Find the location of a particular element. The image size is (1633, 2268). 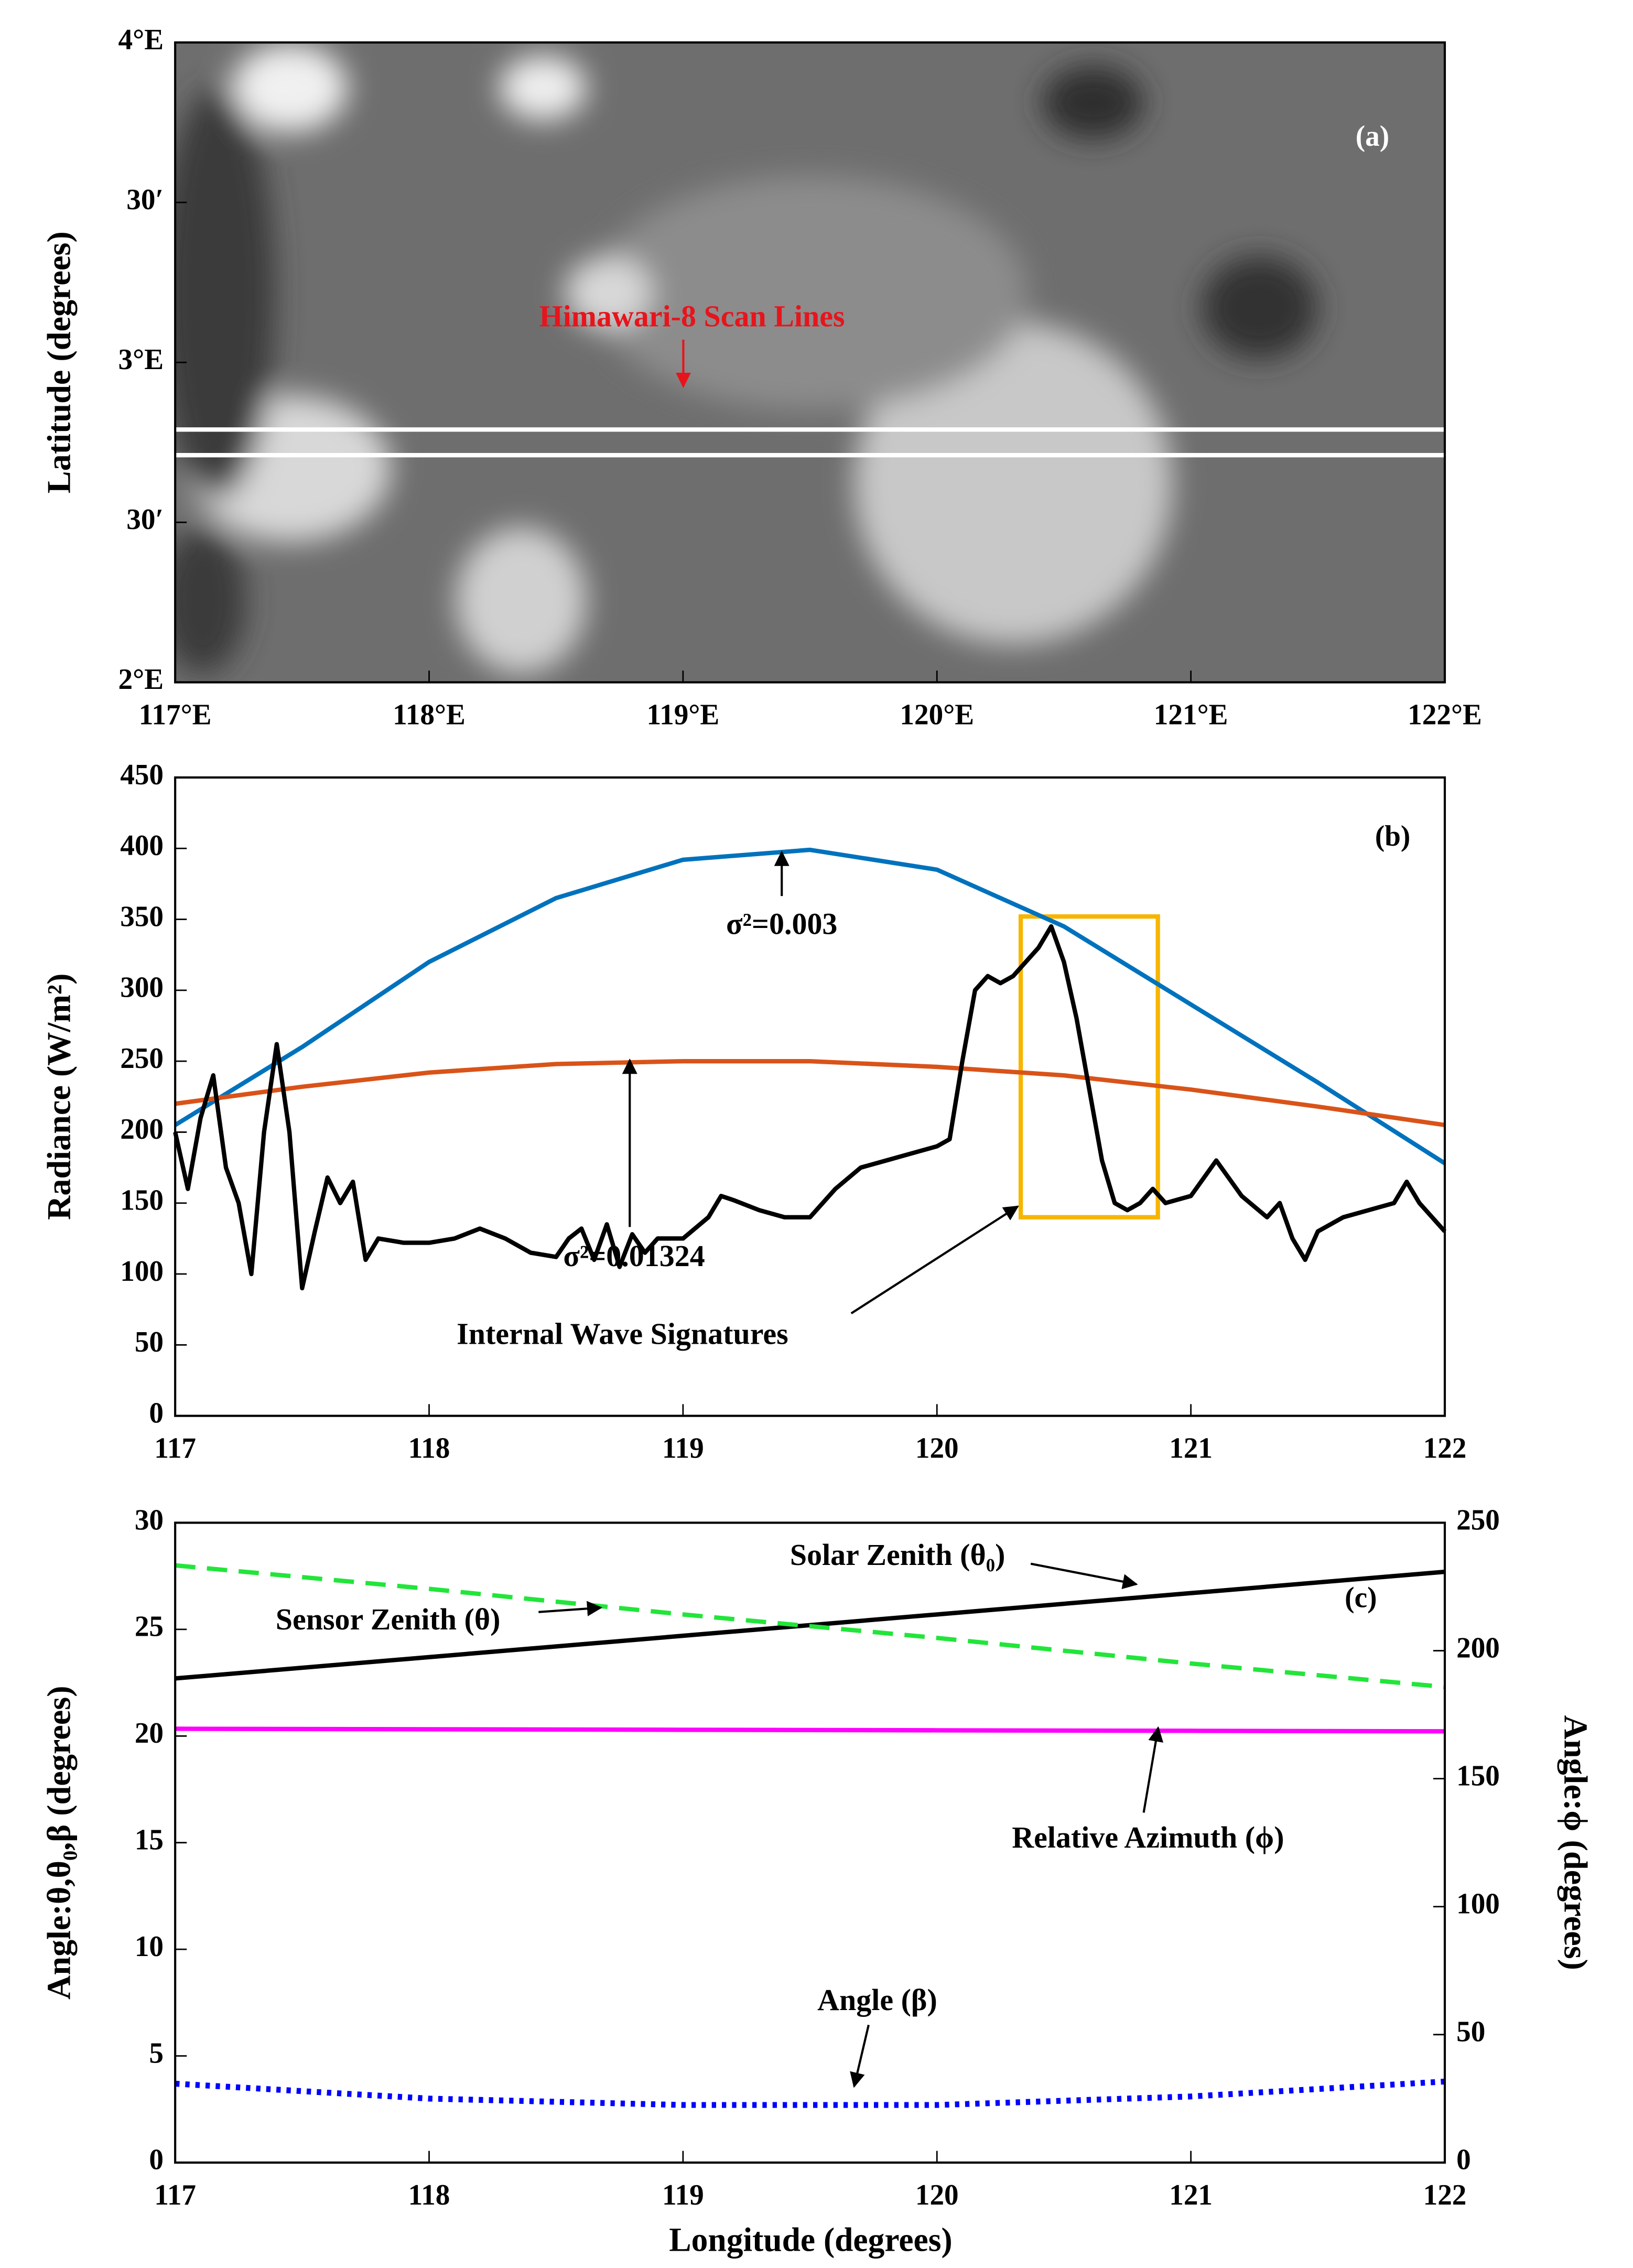

annotation: Angle (β) is located at coordinates (877, 2000).